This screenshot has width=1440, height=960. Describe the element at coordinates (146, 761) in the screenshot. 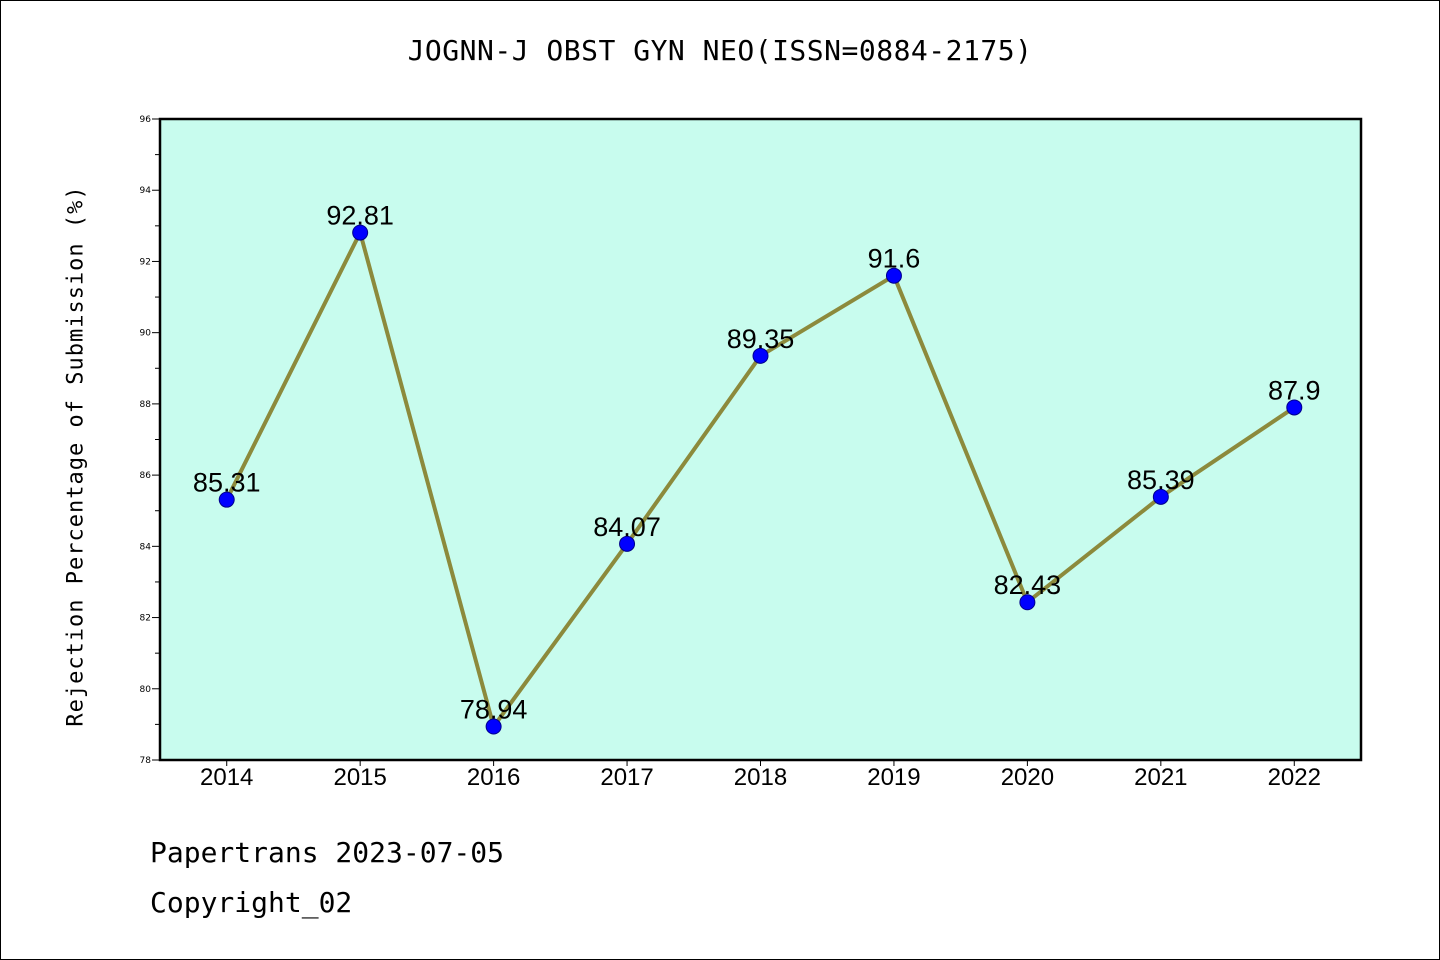

I see `y-tick-label: 78` at that location.